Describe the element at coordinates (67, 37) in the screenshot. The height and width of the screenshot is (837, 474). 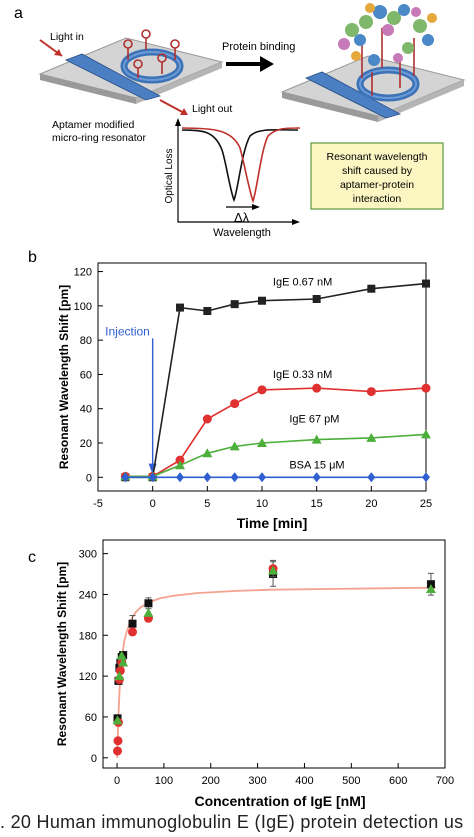
I see `light-in-label: Light in` at that location.